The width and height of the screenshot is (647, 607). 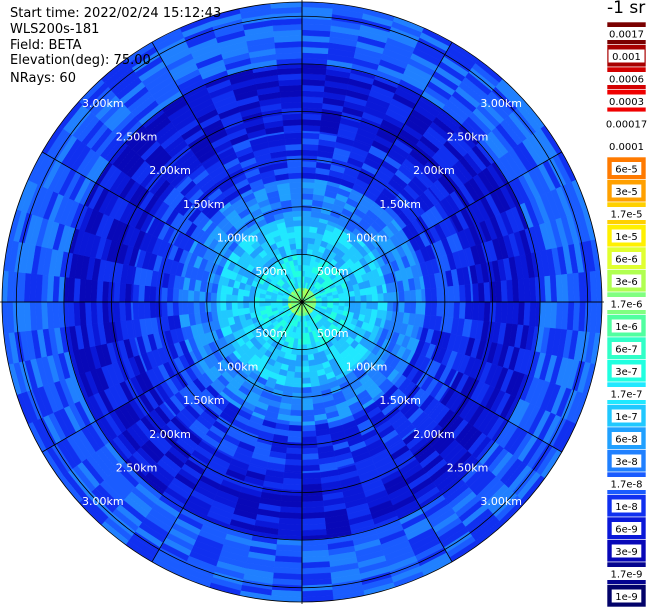 I want to click on colorbar-tick-label: 1e-5, so click(x=626, y=237).